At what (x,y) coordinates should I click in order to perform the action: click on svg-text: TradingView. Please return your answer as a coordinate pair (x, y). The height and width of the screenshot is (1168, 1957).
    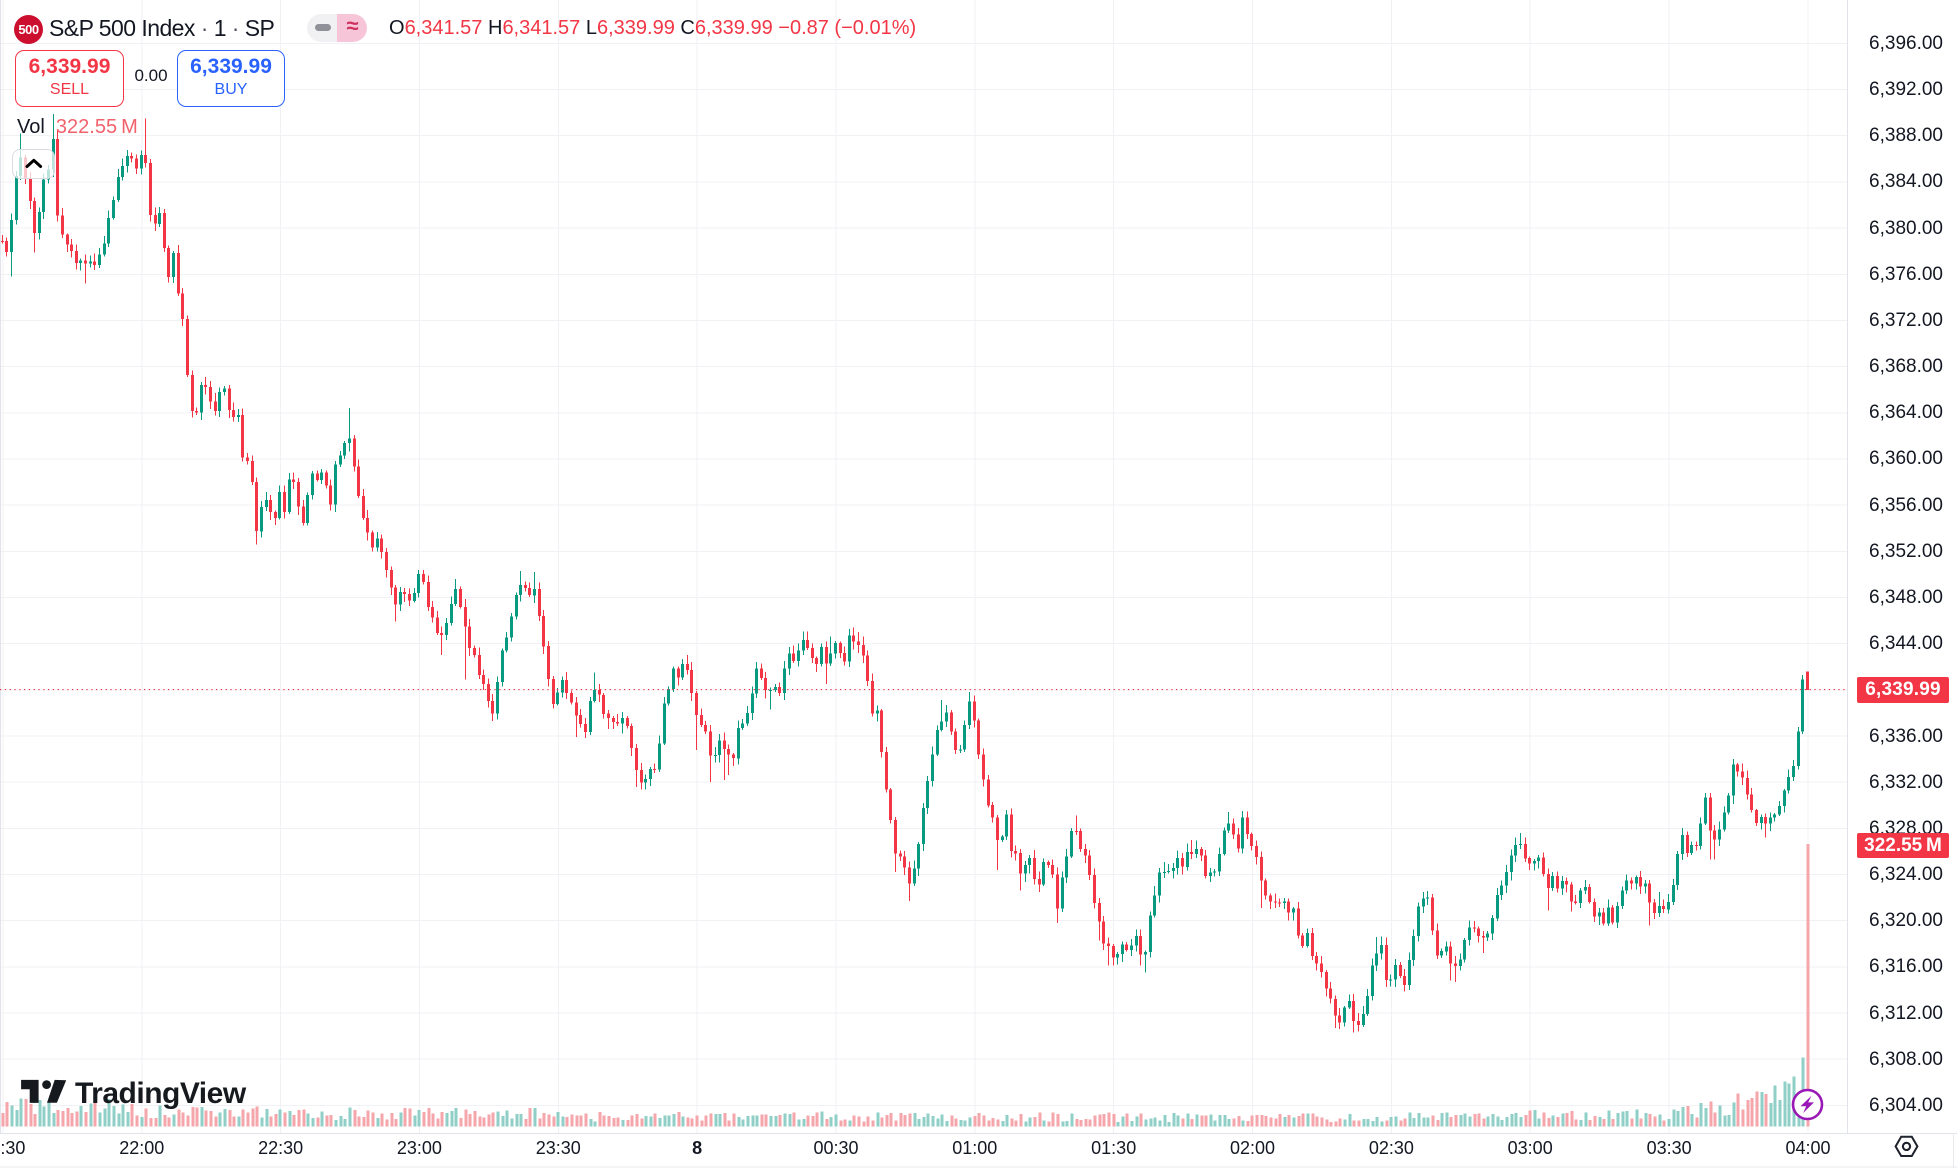
    Looking at the image, I should click on (161, 1094).